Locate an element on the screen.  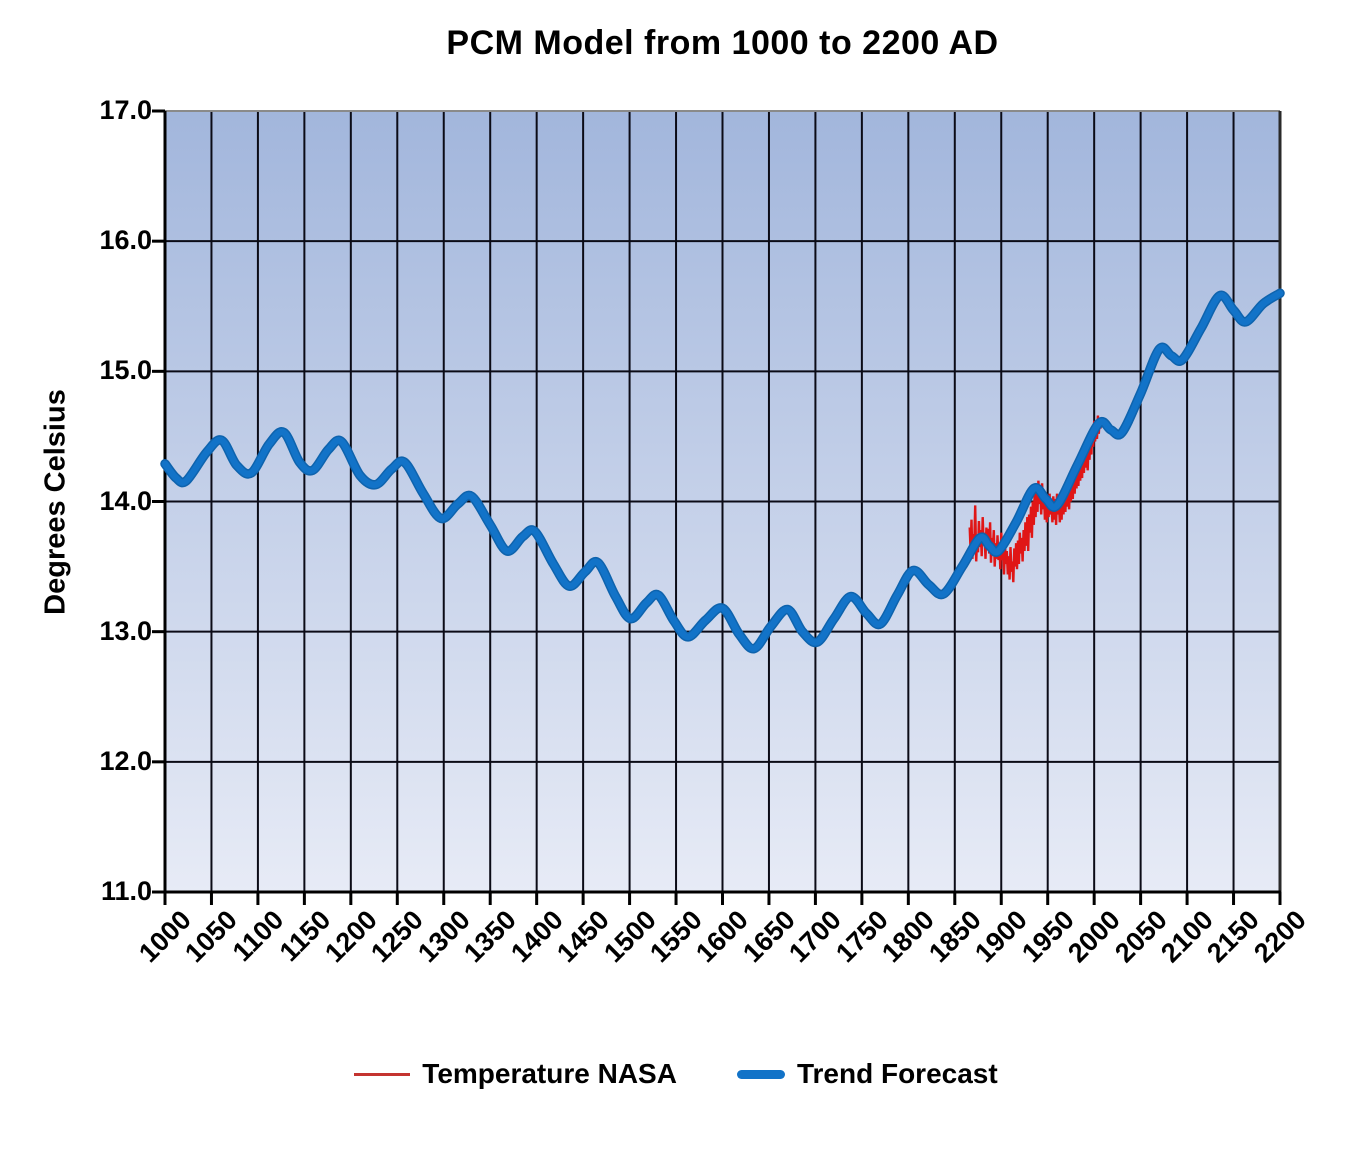
y-tick-label: 12.0 is located at coordinates (125, 760).